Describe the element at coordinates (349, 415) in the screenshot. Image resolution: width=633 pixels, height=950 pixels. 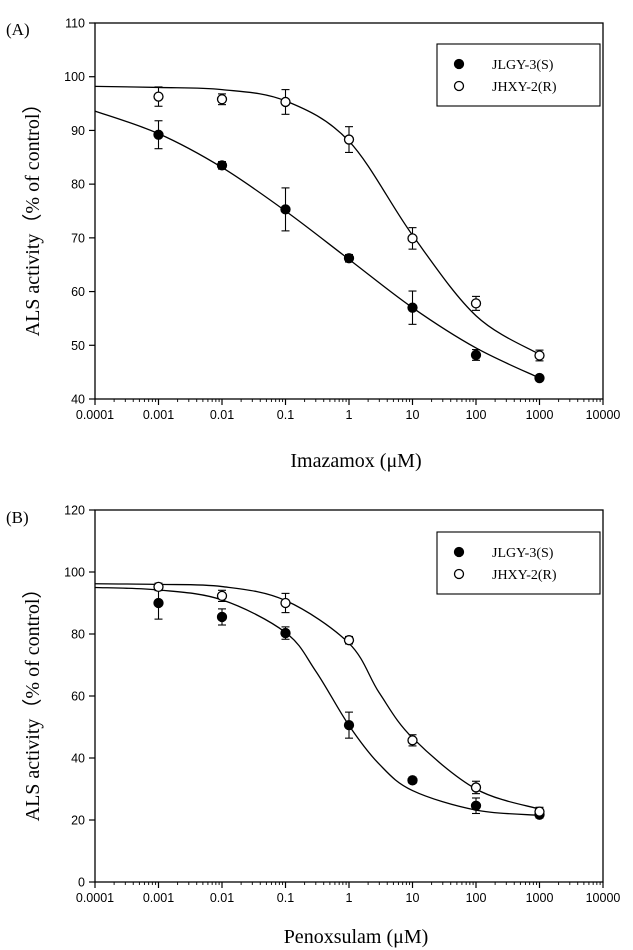
I see `panel-a-x-tick-label: 1` at that location.